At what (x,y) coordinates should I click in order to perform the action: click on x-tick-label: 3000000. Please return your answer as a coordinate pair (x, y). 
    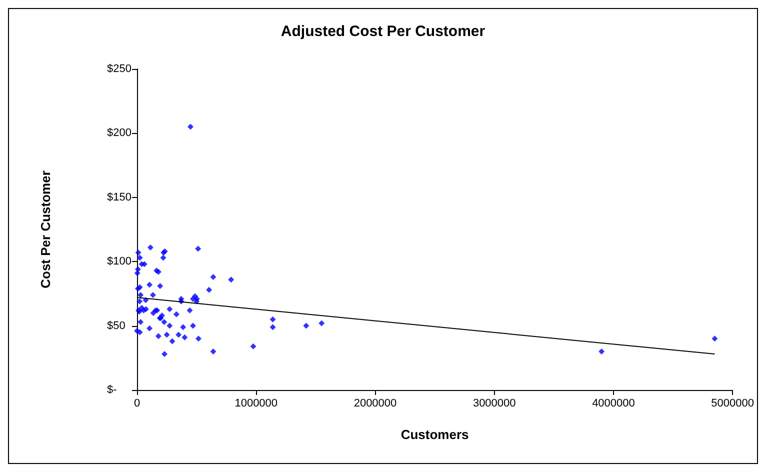
    Looking at the image, I should click on (494, 404).